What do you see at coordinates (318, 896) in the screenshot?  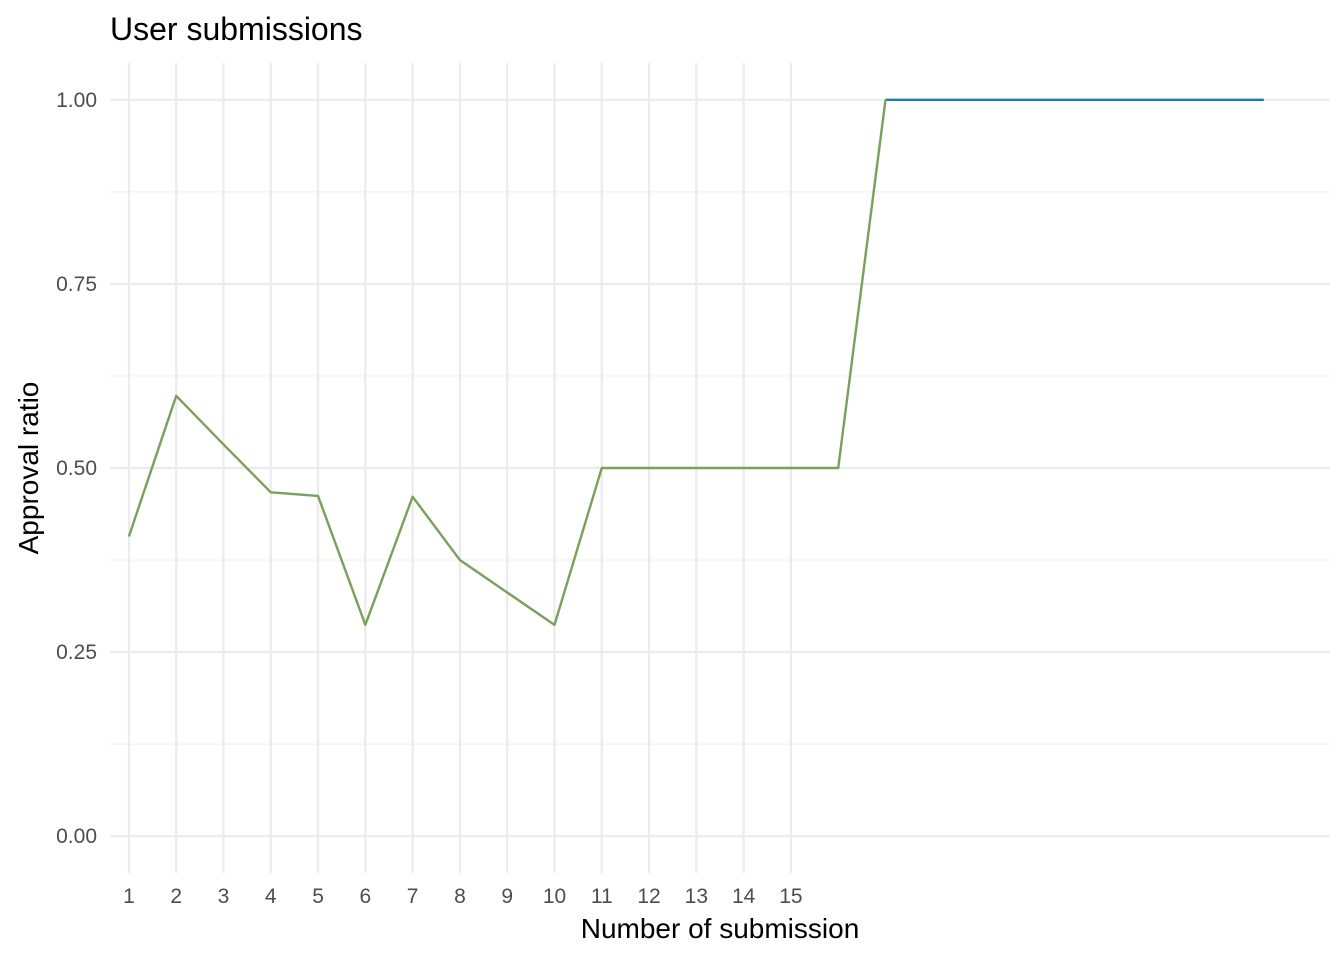 I see `x-tick-label: 5` at bounding box center [318, 896].